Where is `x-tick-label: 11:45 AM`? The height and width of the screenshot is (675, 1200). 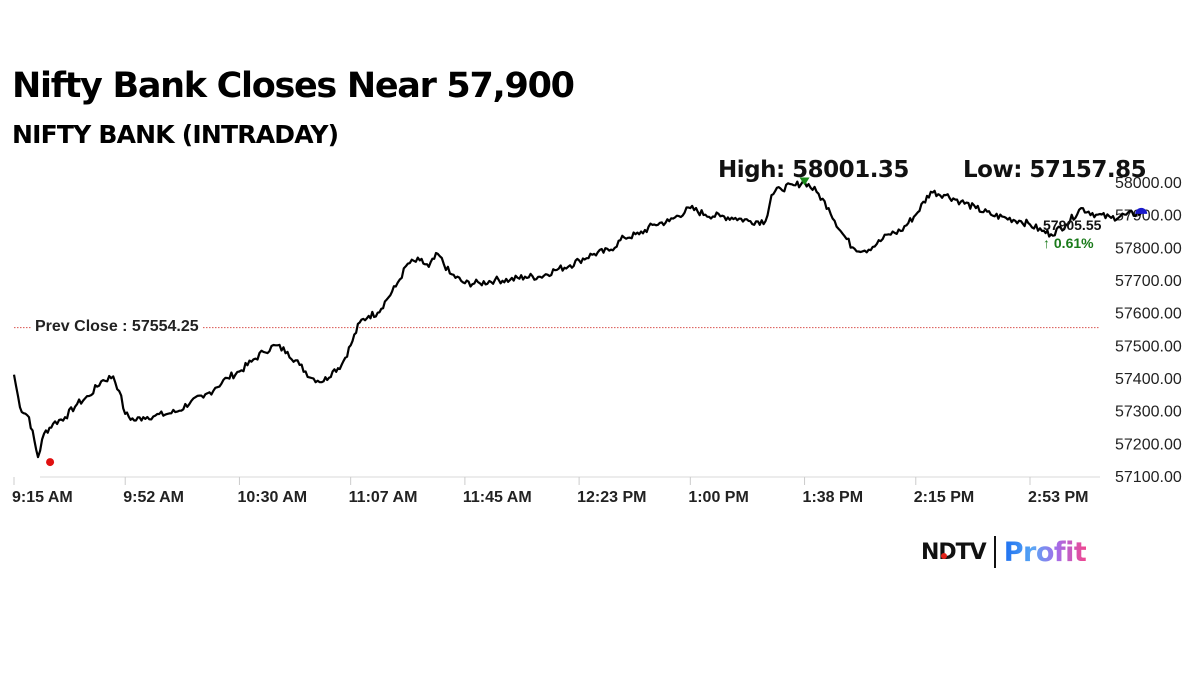
x-tick-label: 11:45 AM is located at coordinates (497, 497).